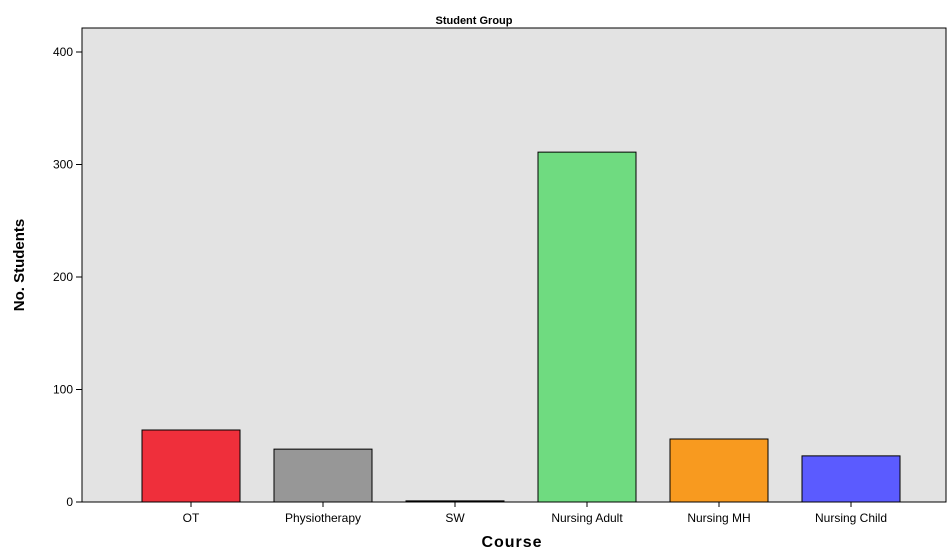  I want to click on bar-sw, so click(455, 501).